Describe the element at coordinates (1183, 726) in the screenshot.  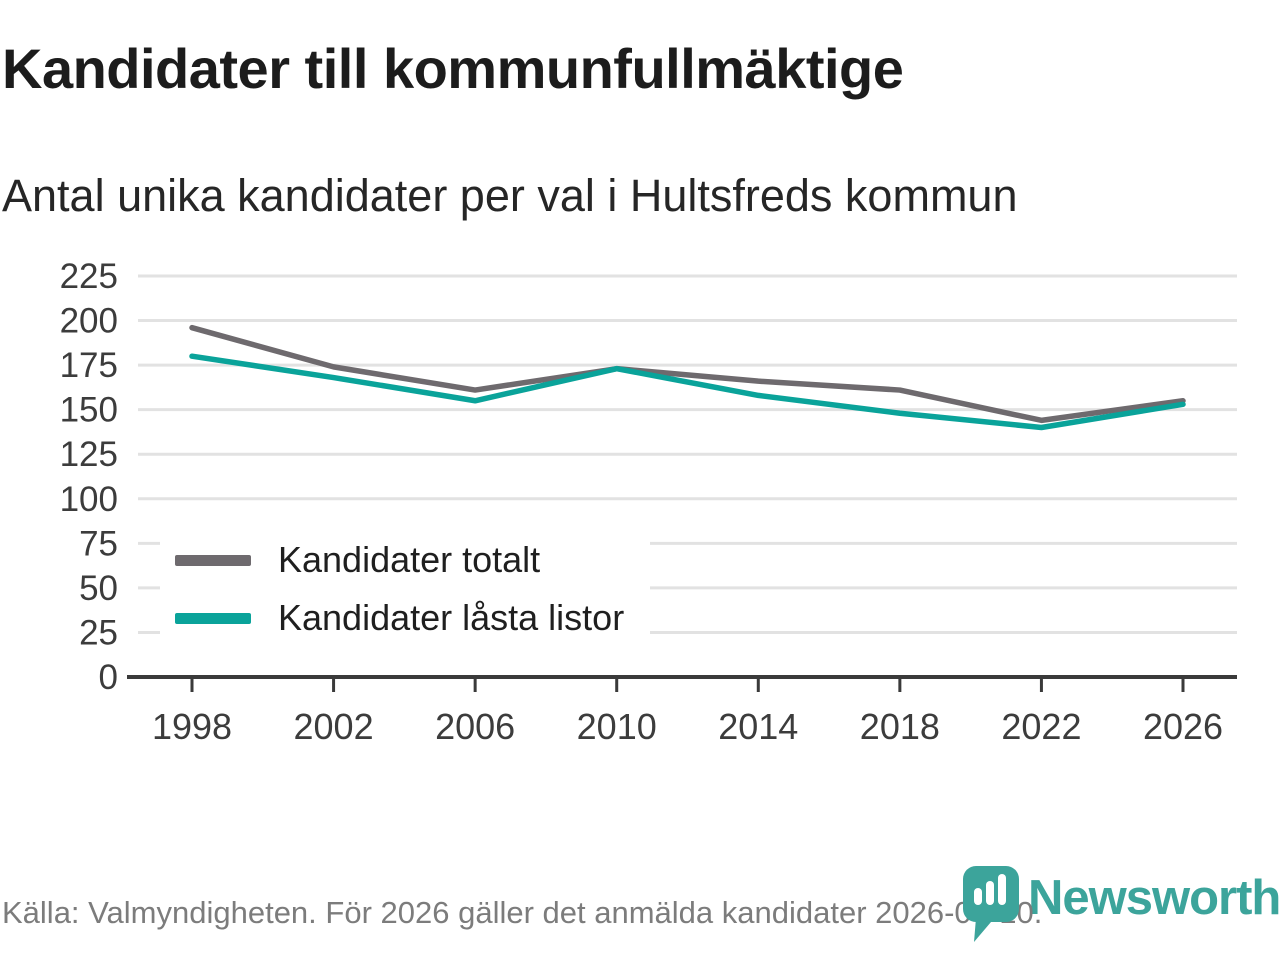
I see `x-tick-label: 2026` at that location.